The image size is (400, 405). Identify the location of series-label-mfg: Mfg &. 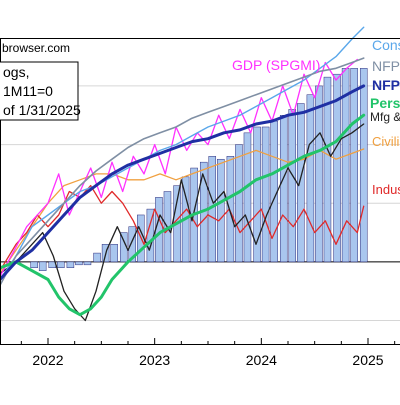
(385, 117).